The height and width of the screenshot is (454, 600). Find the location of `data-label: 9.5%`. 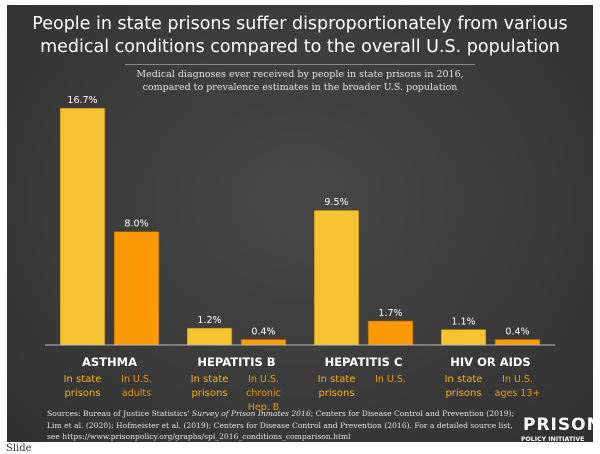

data-label: 9.5% is located at coordinates (336, 202).